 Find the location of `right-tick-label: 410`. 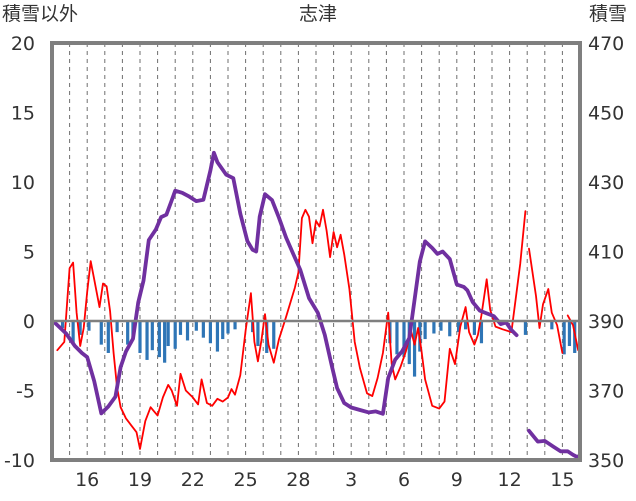

right-tick-label: 410 is located at coordinates (606, 253).